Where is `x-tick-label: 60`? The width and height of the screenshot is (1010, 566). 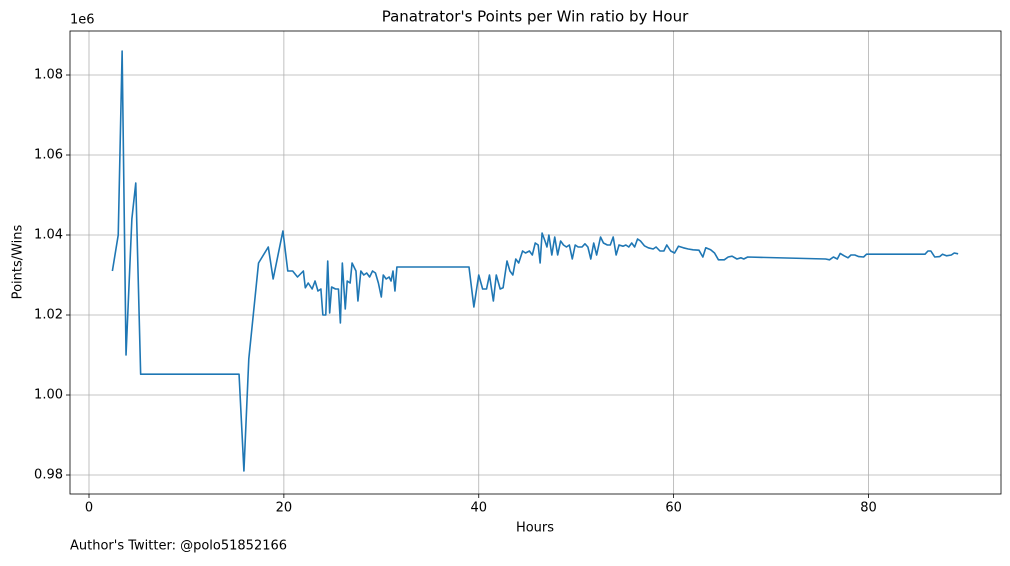 x-tick-label: 60 is located at coordinates (673, 508).